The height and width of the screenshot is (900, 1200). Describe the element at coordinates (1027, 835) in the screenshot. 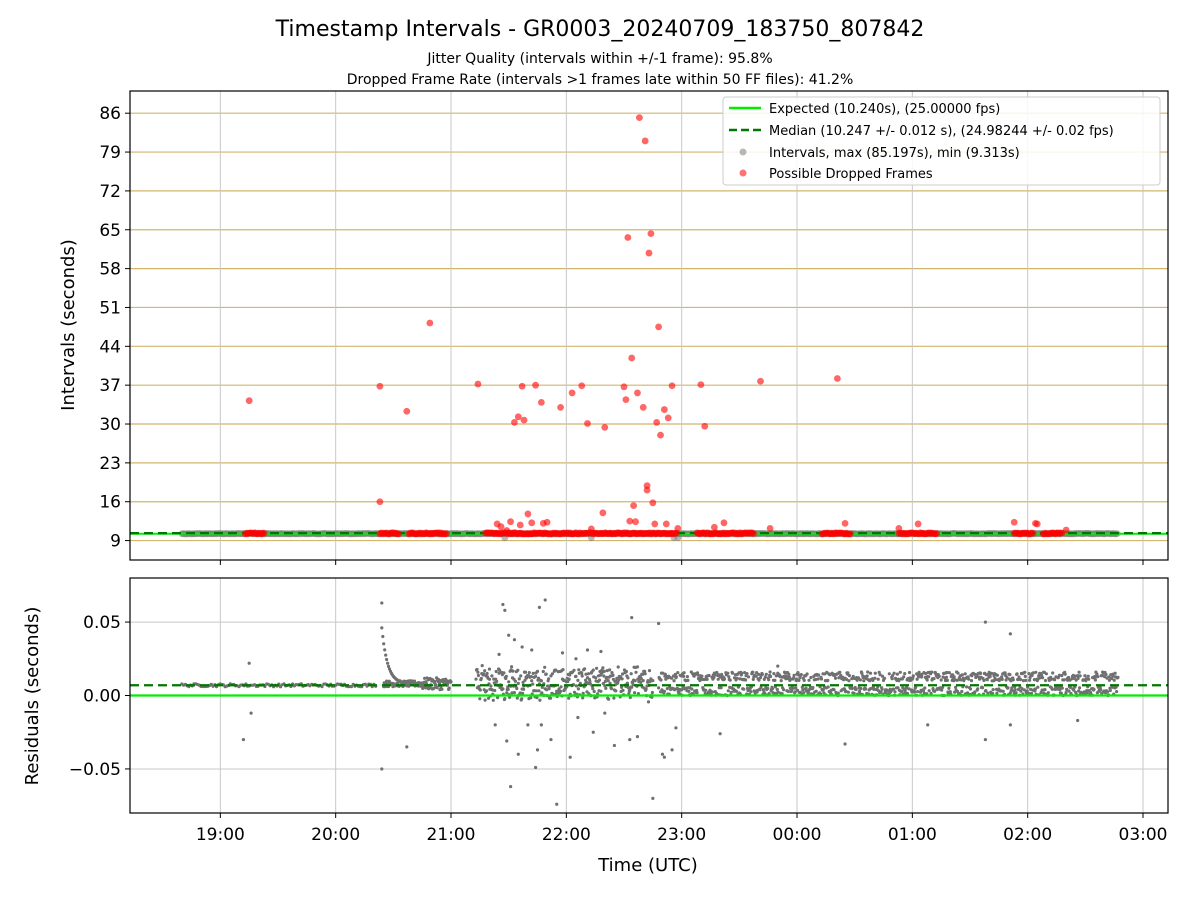

I see `x-tick-label: 02:00` at that location.